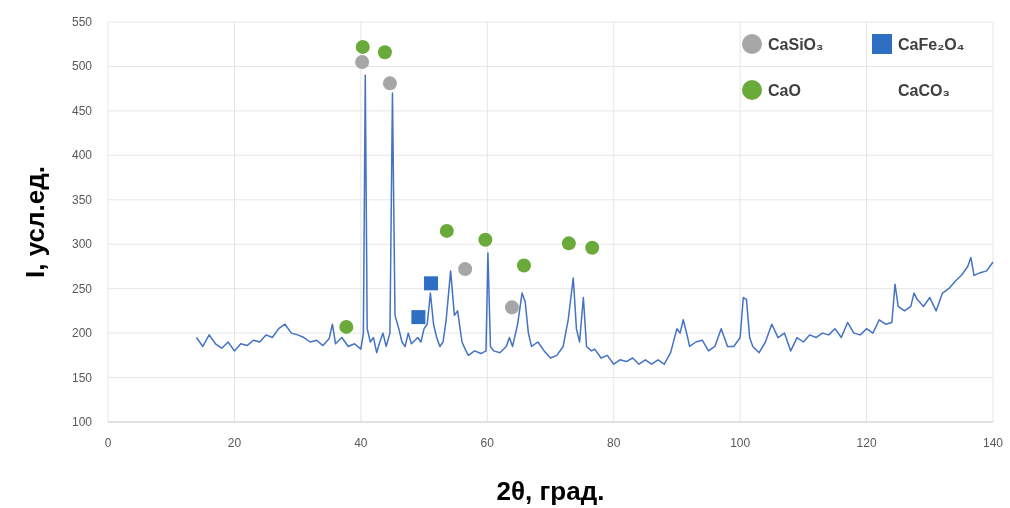  What do you see at coordinates (82, 22) in the screenshot?
I see `y-tick-label: 550` at bounding box center [82, 22].